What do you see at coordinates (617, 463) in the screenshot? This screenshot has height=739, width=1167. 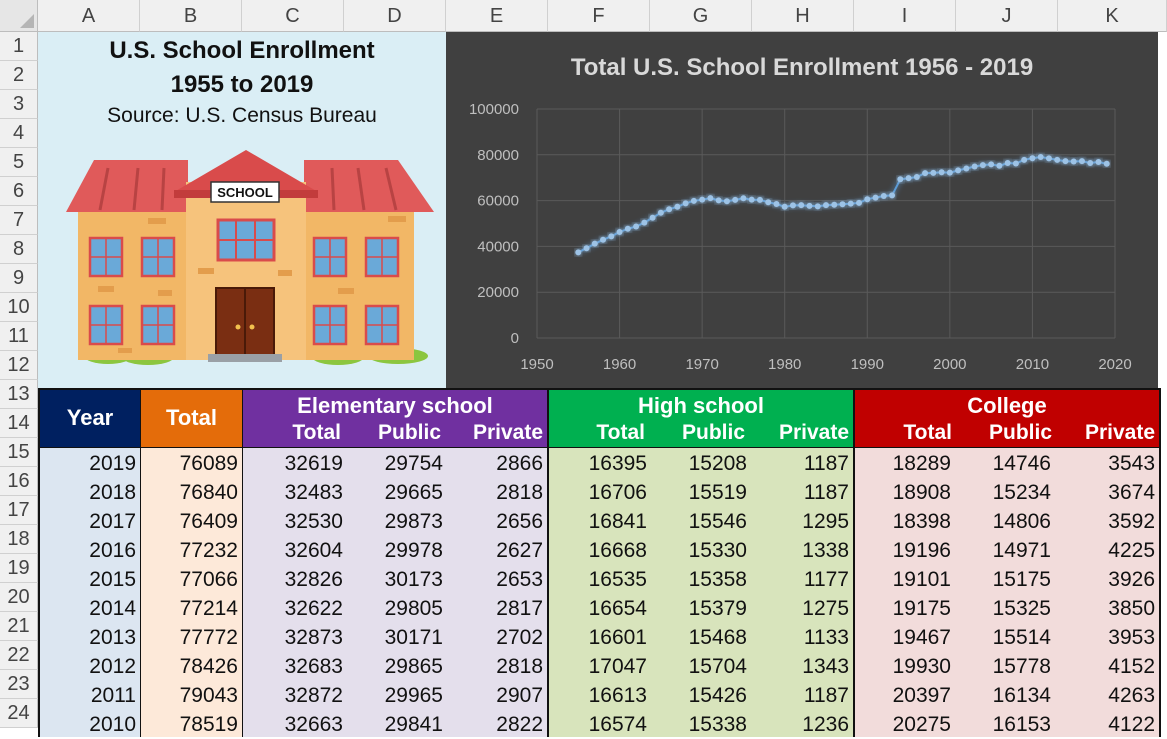 I see `cell-high-total: 16395` at bounding box center [617, 463].